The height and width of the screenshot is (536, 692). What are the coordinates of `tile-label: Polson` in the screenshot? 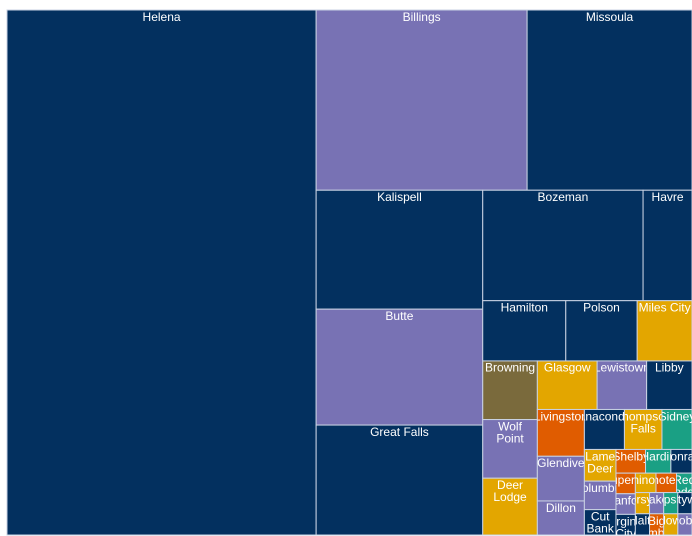 It's located at (601, 307).